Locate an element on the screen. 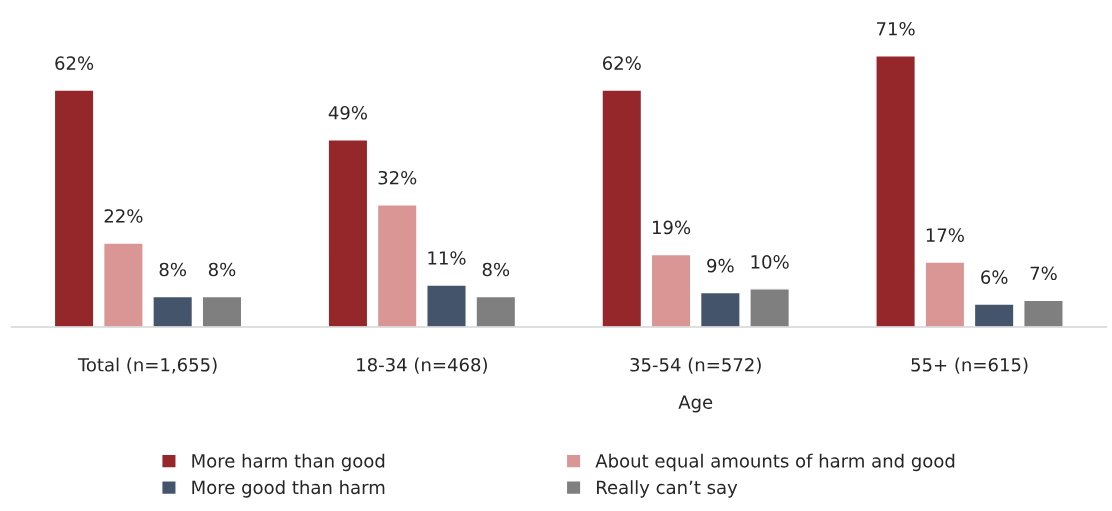 Image resolution: width=1112 pixels, height=511 pixels. legend-label: More good than harm is located at coordinates (288, 489).